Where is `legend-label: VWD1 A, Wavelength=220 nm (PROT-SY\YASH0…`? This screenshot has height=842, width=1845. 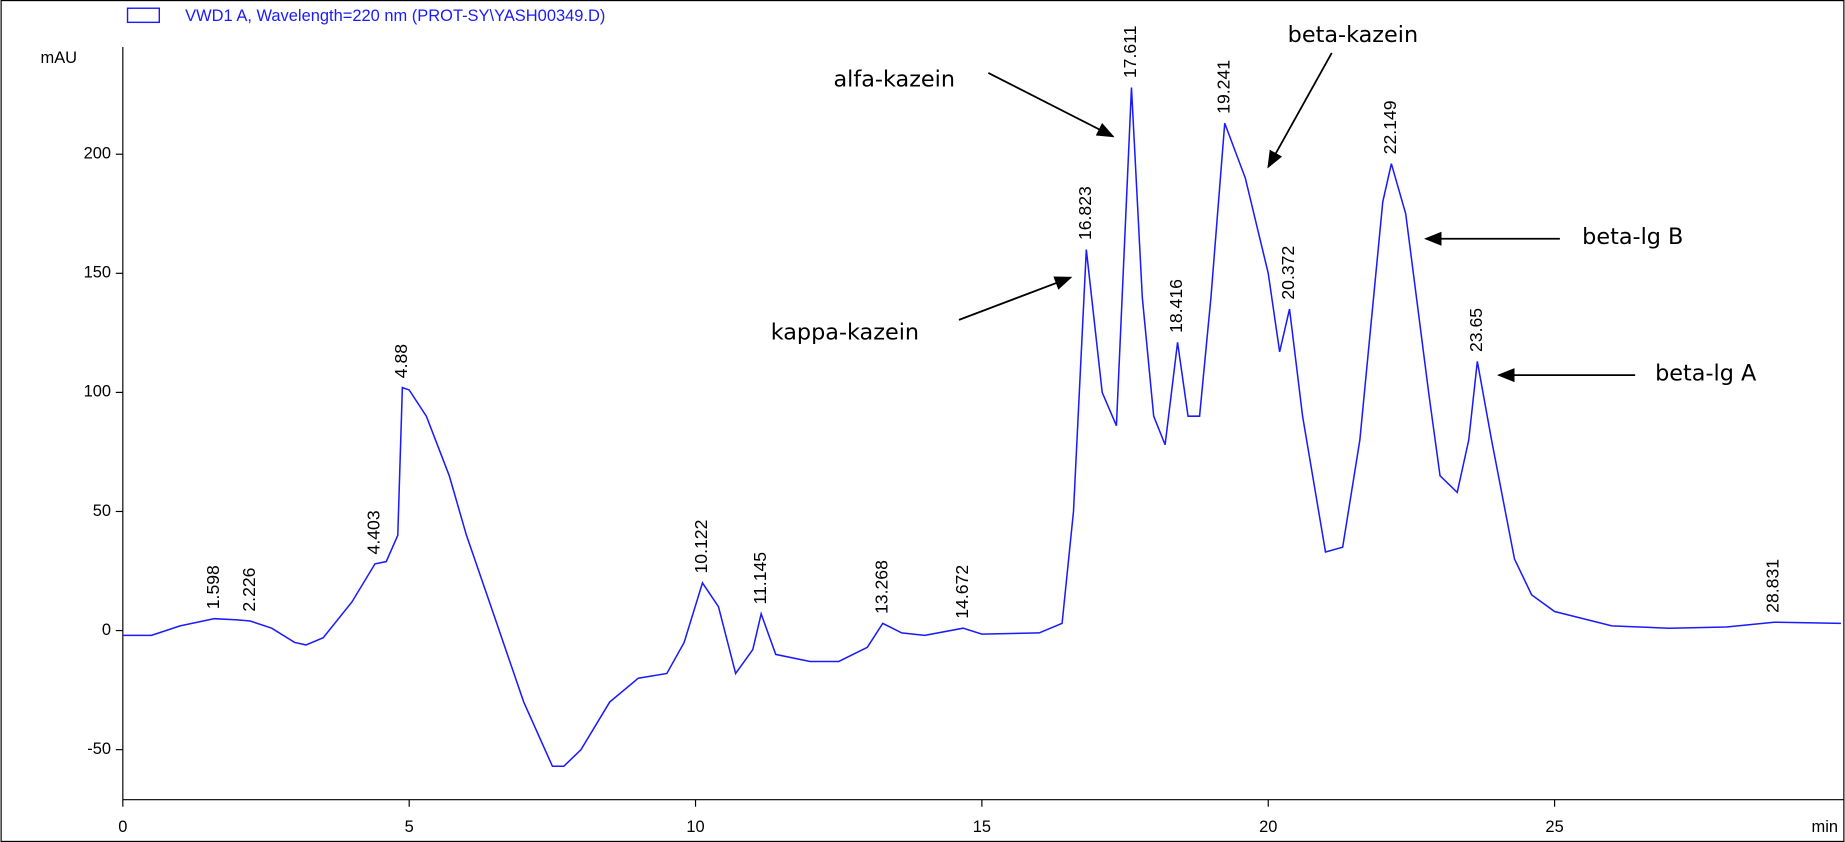
legend-label: VWD1 A, Wavelength=220 nm (PROT-SY\YASH0… is located at coordinates (395, 16).